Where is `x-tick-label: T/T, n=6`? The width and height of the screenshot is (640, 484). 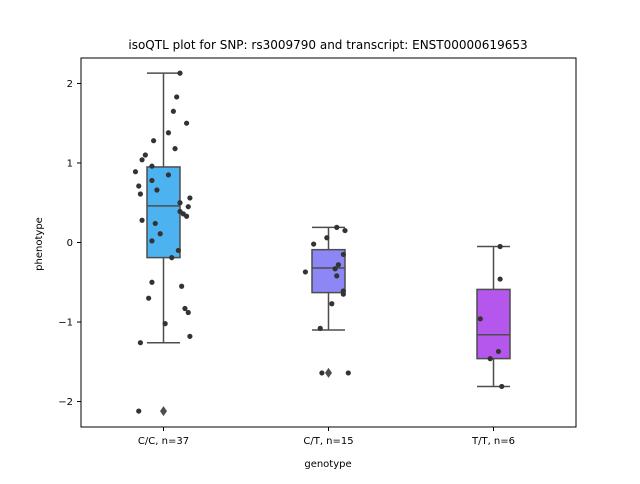
x-tick-label: T/T, n=6 is located at coordinates (493, 441).